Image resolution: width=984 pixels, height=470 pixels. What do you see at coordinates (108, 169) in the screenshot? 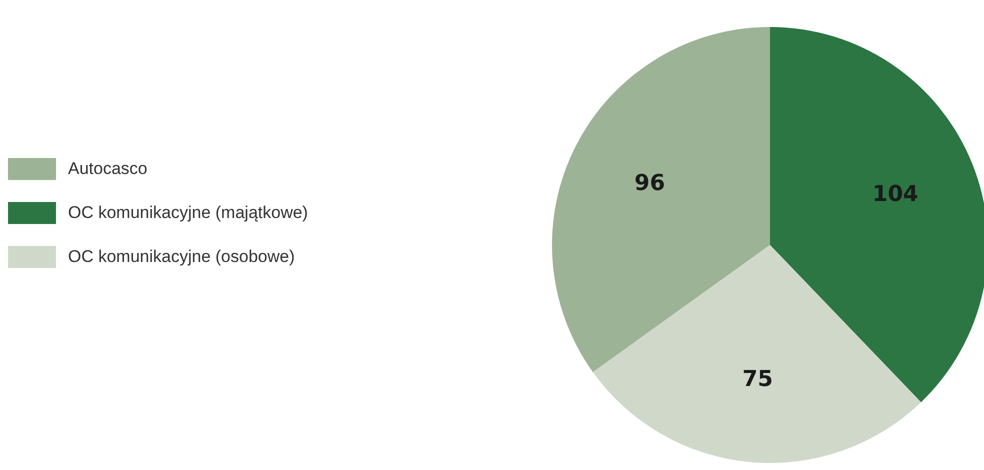
I see `legend-label: Autocasco` at bounding box center [108, 169].